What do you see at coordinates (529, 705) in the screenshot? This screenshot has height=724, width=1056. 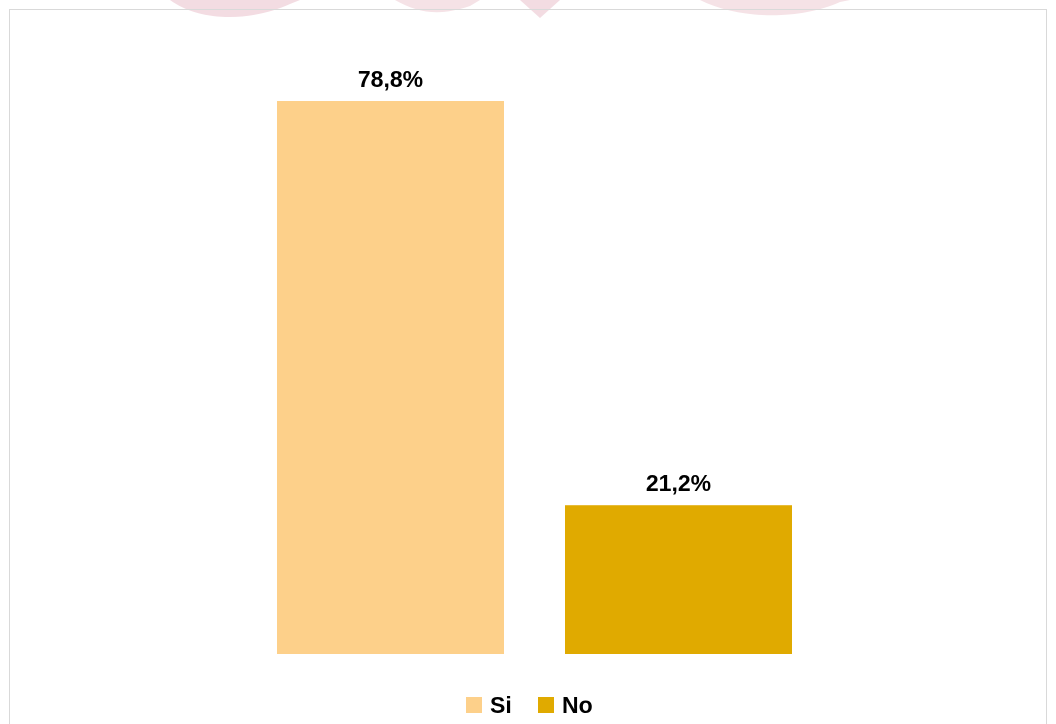 I see `legend: Si No` at bounding box center [529, 705].